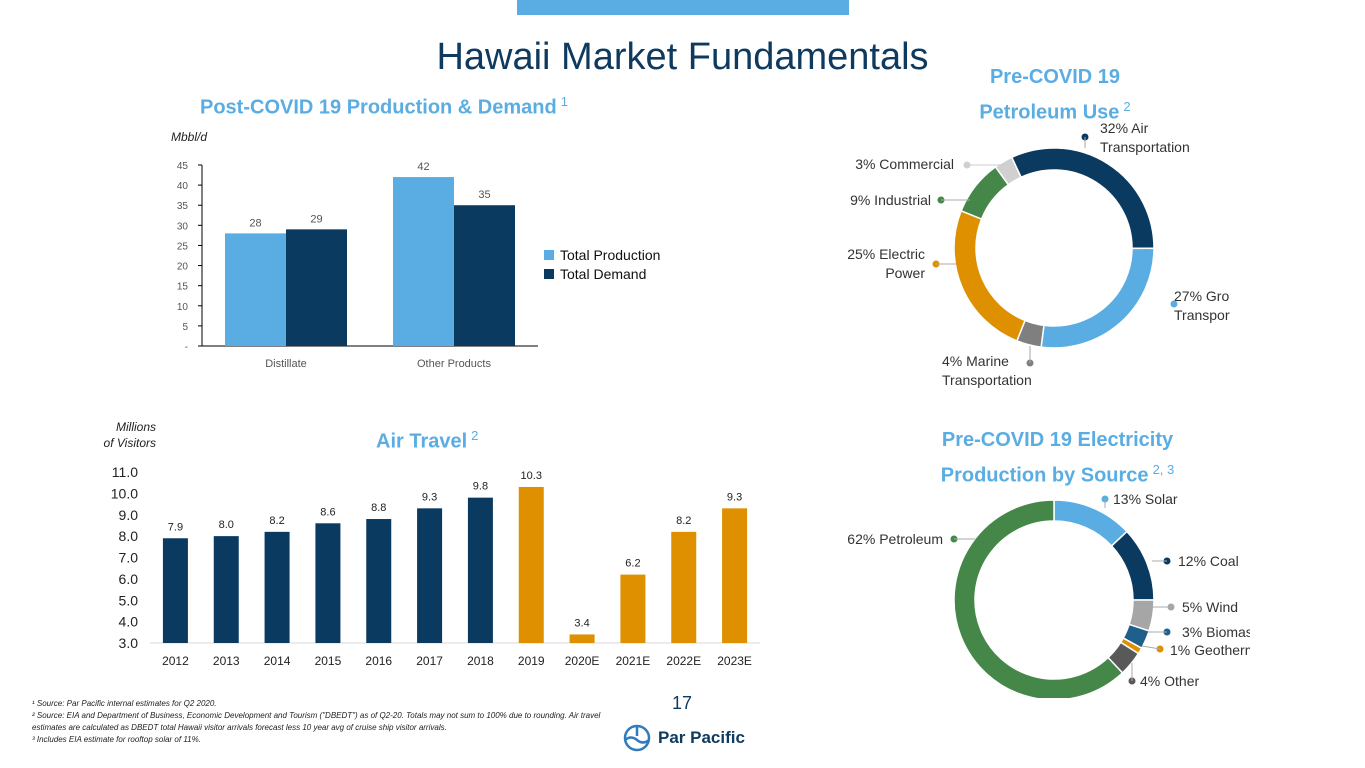 This screenshot has height=768, width=1365. I want to click on bar-value-label: 6.2, so click(632, 564).